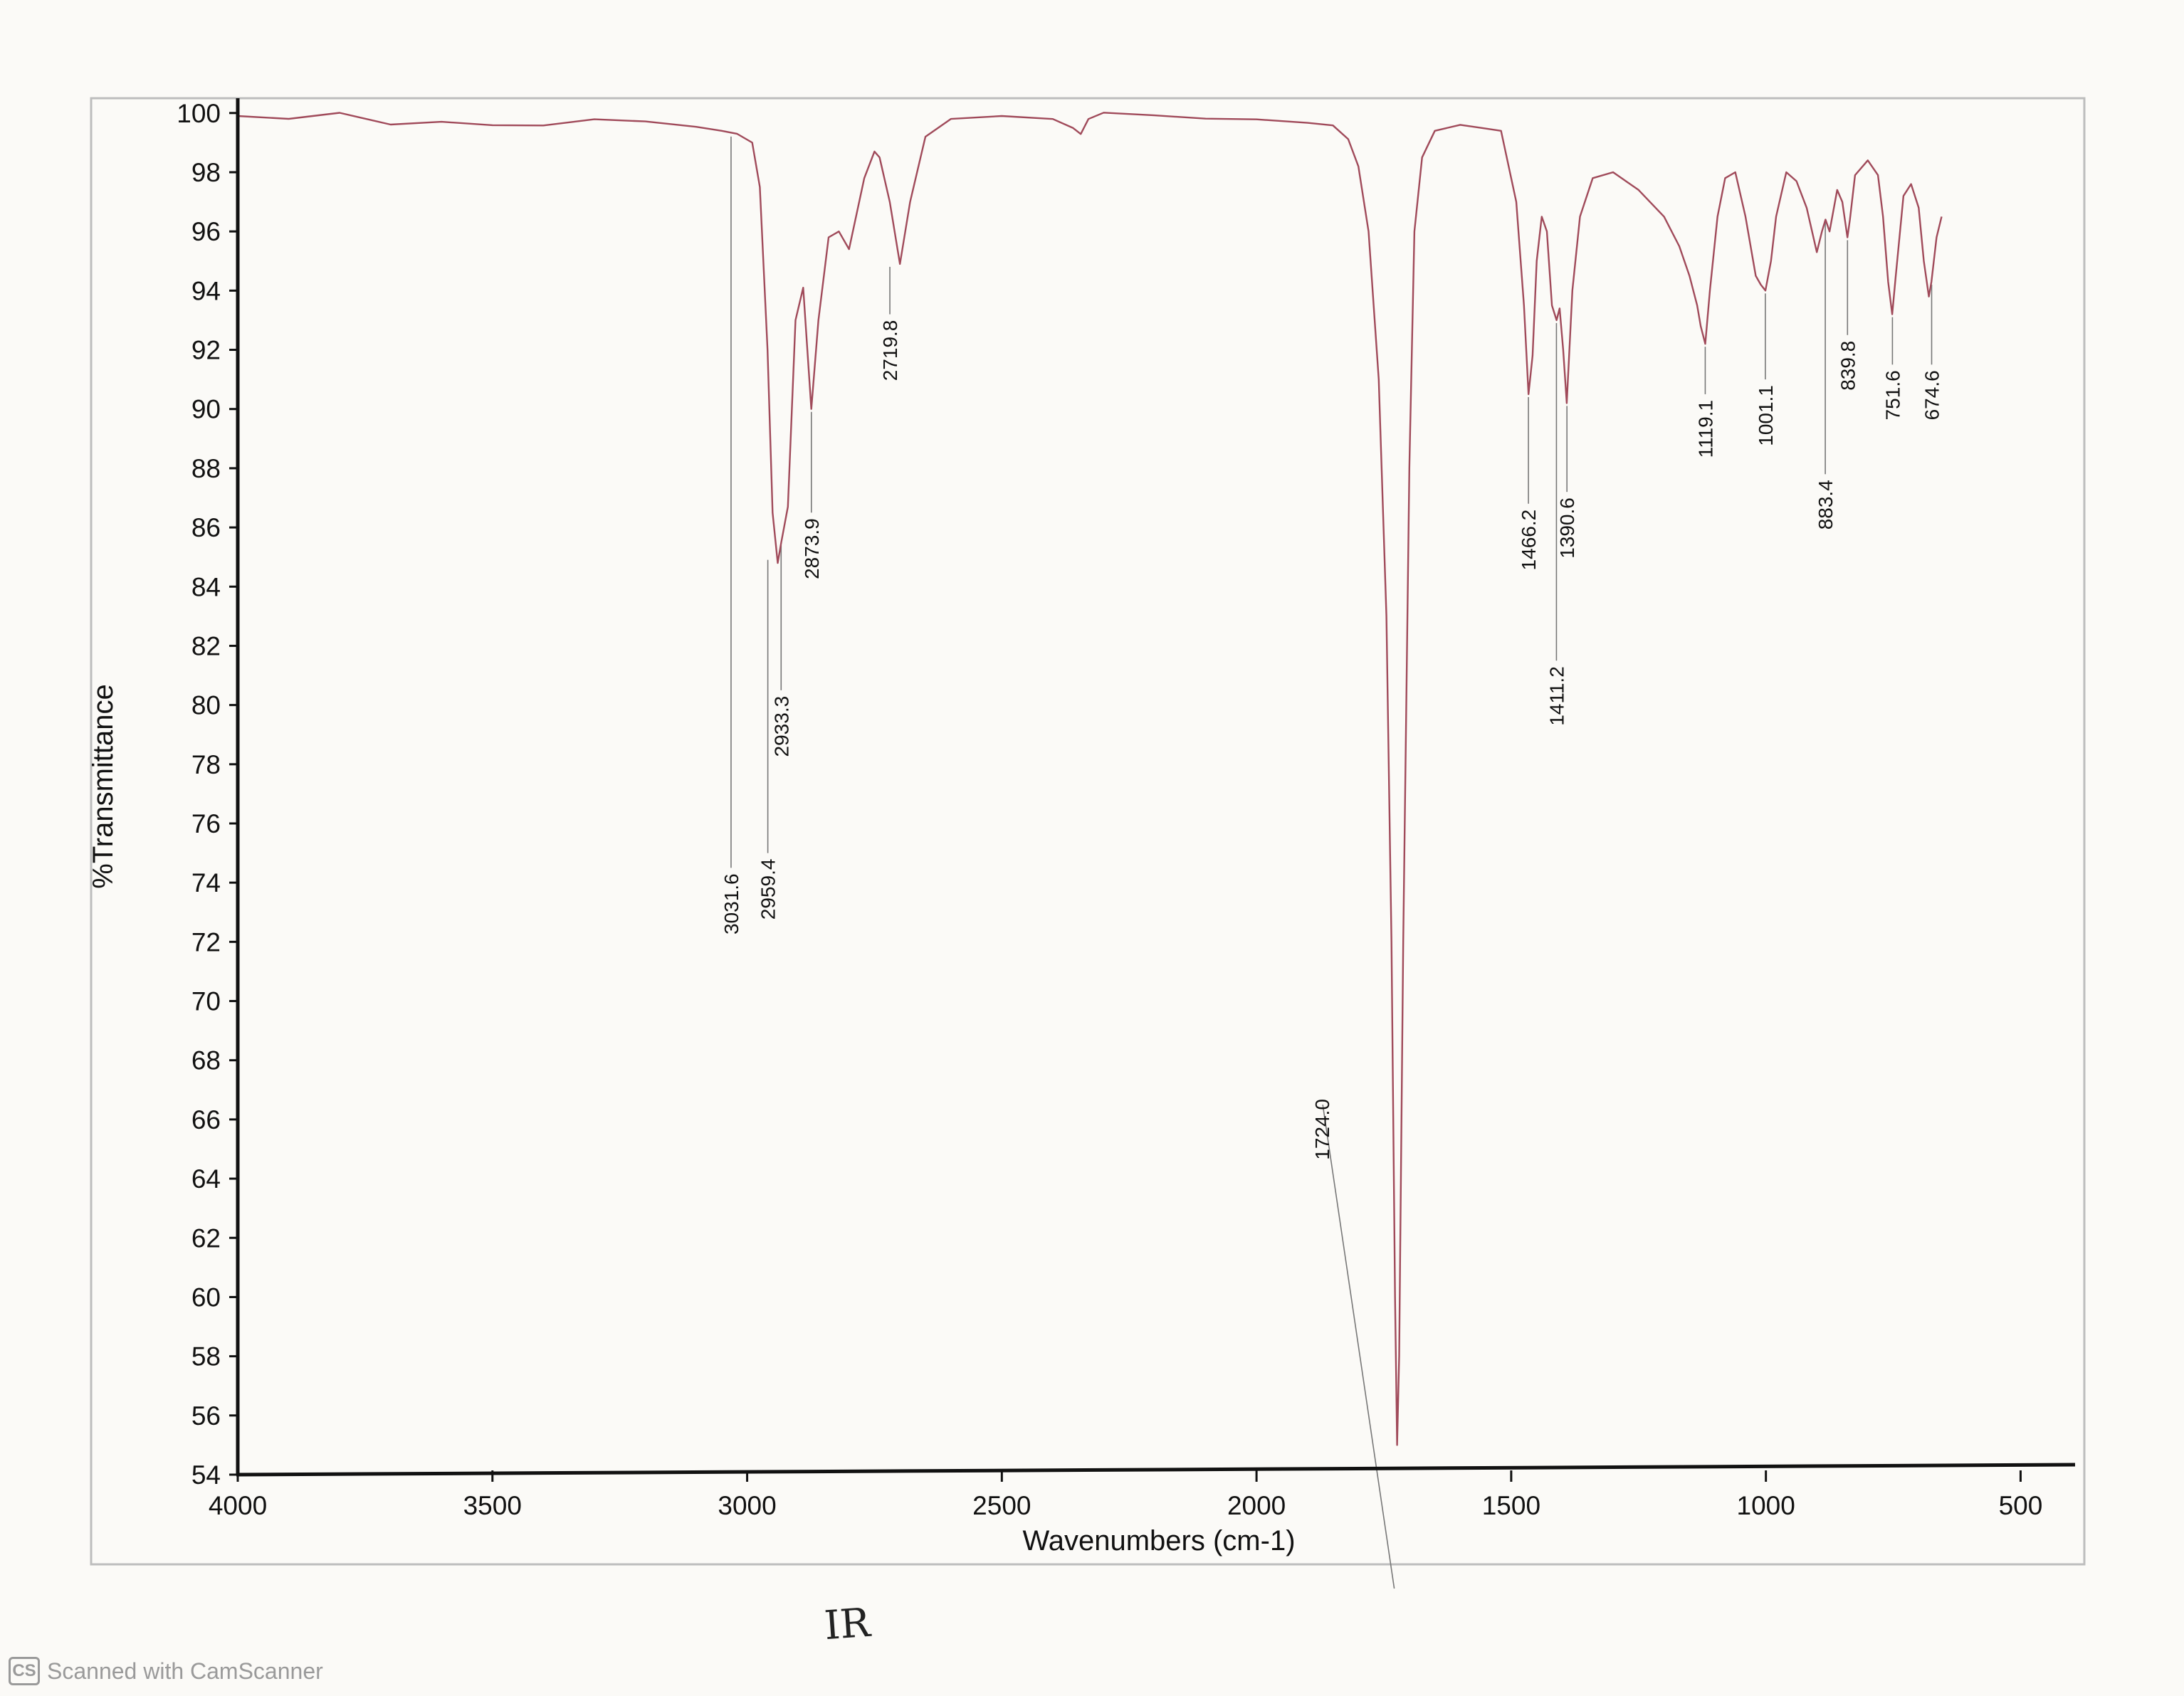  What do you see at coordinates (1322, 1129) in the screenshot?
I see `peak-label: 1724.0` at bounding box center [1322, 1129].